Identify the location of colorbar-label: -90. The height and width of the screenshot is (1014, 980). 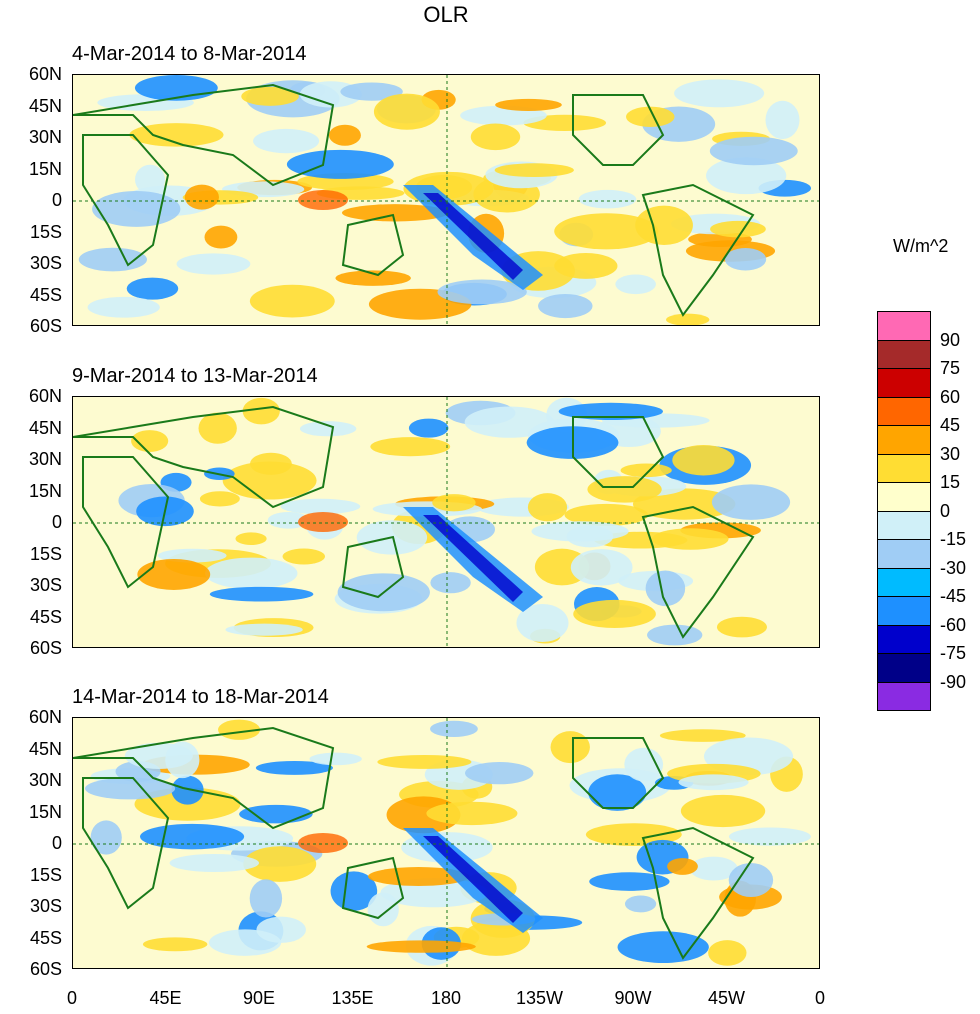
(953, 681).